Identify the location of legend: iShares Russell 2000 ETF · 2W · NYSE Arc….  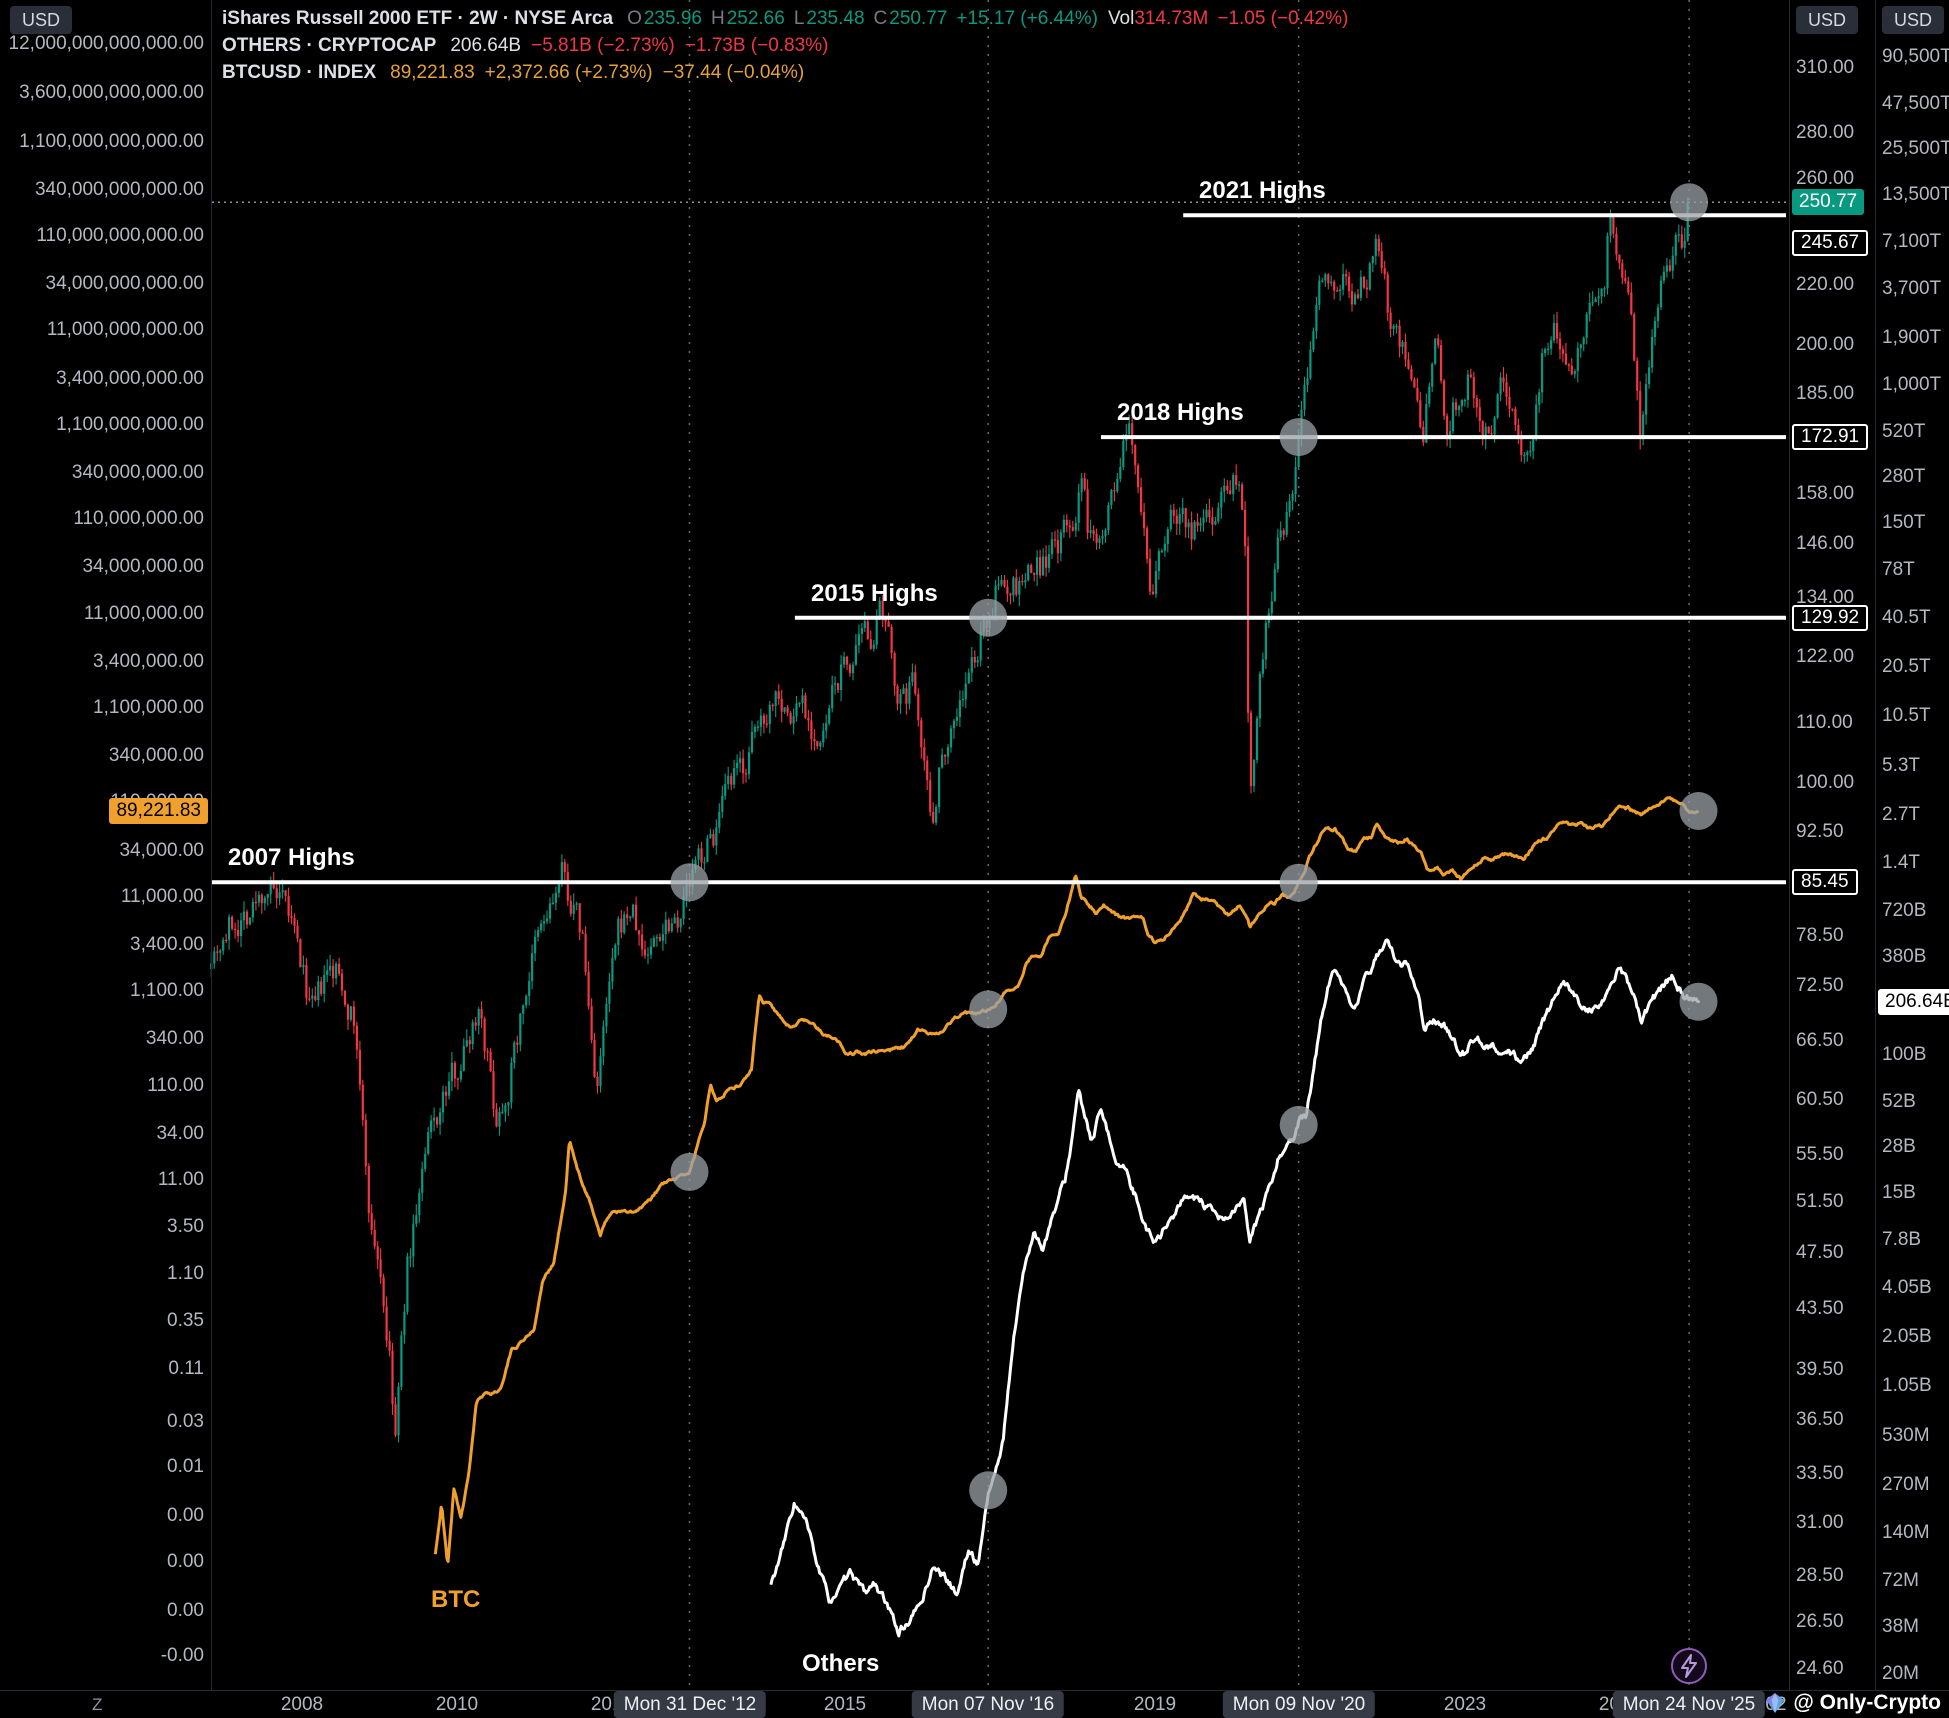
(785, 45).